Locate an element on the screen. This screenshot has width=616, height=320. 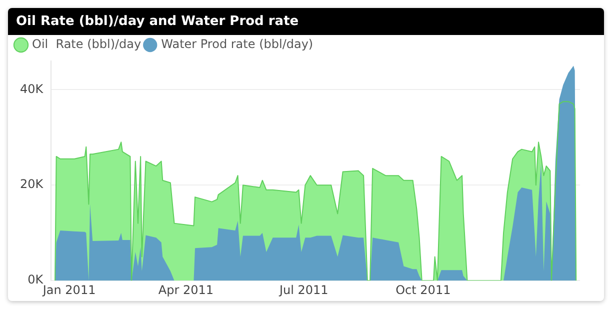
x-tick-label: Apr 2011 is located at coordinates (186, 289).